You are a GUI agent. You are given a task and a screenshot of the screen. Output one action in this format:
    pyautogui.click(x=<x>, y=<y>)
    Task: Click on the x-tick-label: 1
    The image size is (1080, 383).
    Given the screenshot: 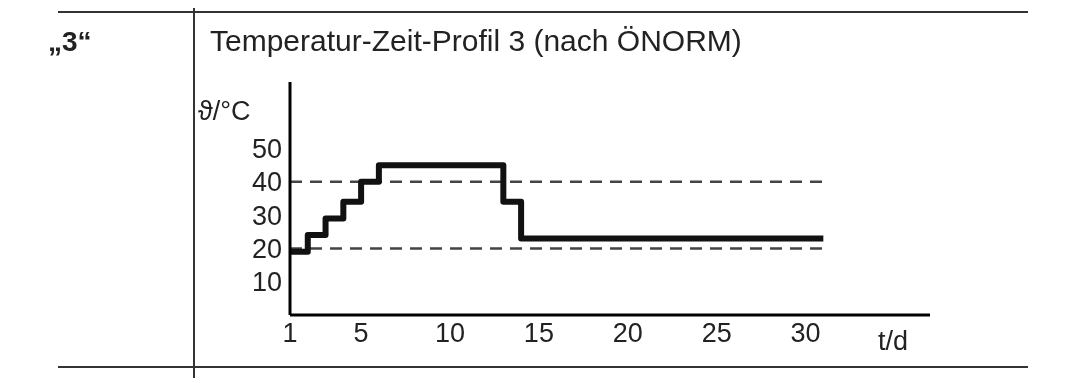 What is the action you would take?
    pyautogui.click(x=290, y=333)
    